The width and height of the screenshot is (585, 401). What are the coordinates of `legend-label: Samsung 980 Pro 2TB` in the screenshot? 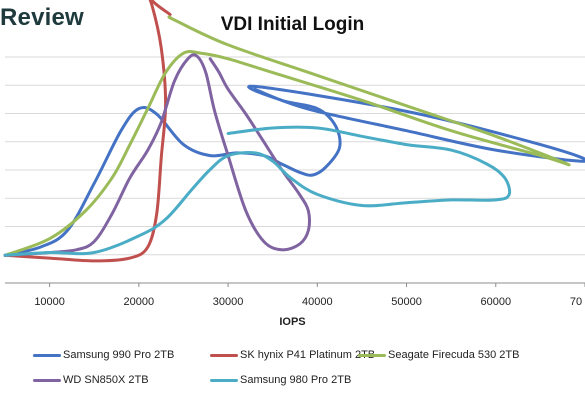 It's located at (296, 380).